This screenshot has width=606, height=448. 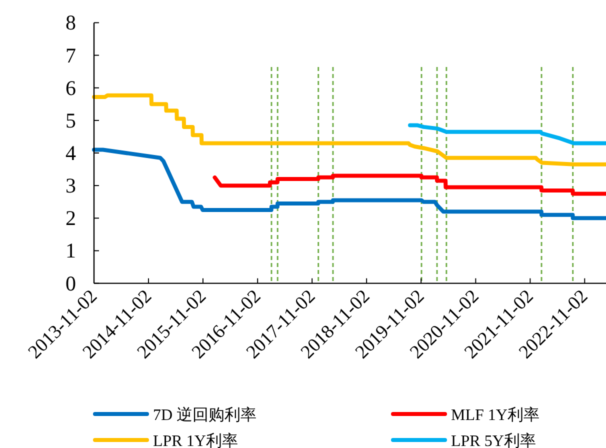 What do you see at coordinates (71, 153) in the screenshot?
I see `y-tick-label: 4` at bounding box center [71, 153].